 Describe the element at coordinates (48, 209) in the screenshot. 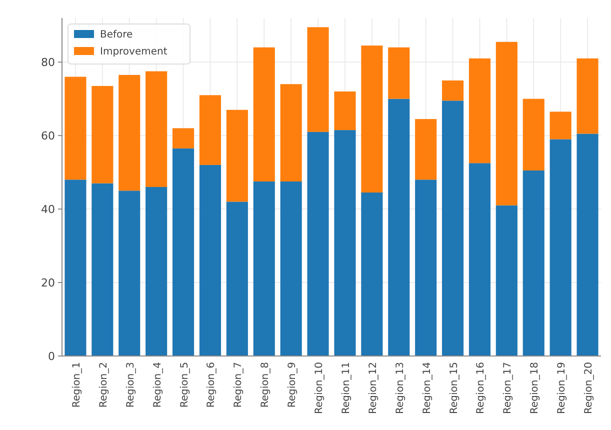

I see `y-tick-label: 40` at that location.